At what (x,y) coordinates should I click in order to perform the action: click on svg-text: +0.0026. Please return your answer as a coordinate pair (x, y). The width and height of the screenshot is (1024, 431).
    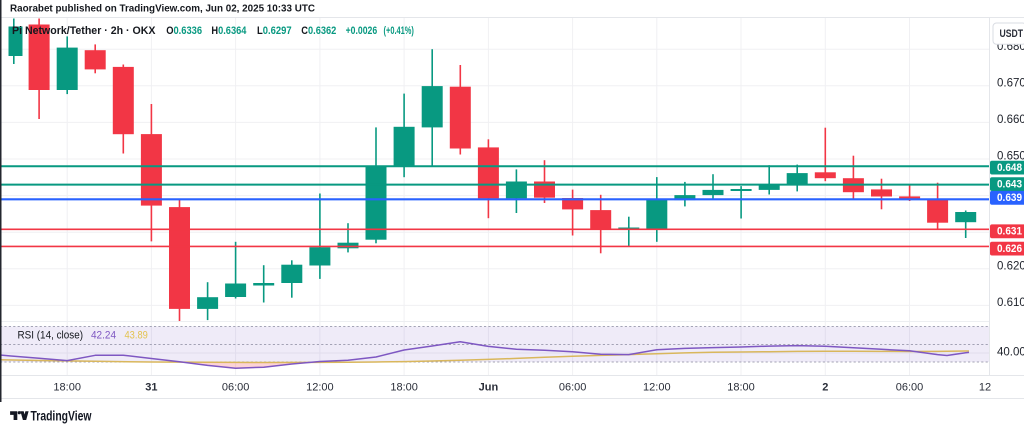
    Looking at the image, I should click on (362, 31).